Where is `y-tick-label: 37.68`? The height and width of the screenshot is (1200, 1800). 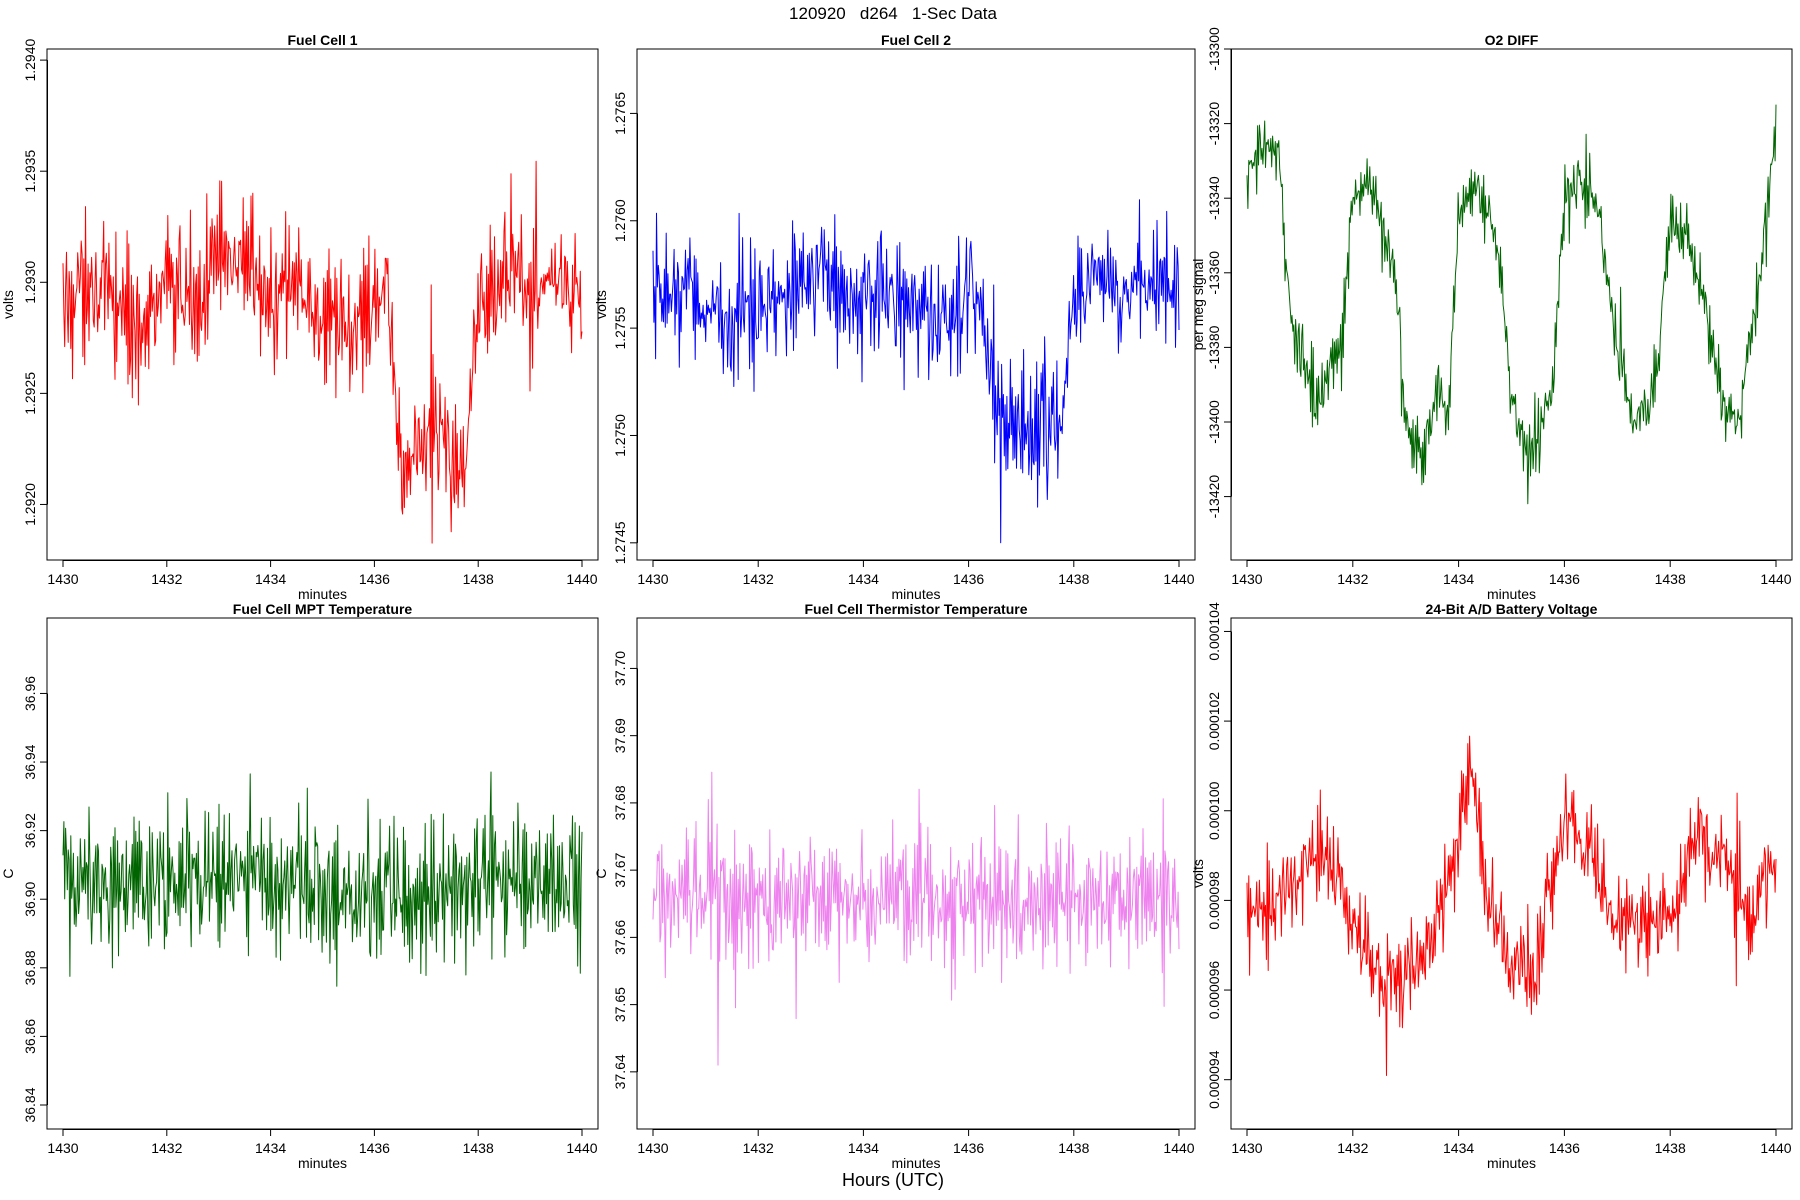
y-tick-label: 37.68 is located at coordinates (620, 802).